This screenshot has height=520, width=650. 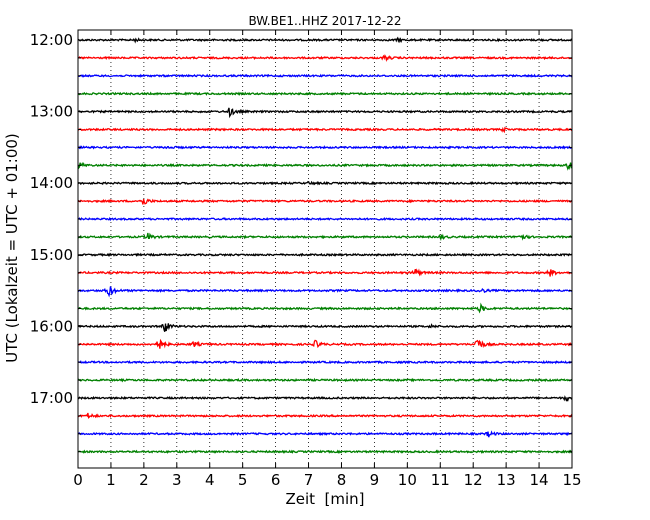 I want to click on x-tick-label: 12, so click(x=473, y=480).